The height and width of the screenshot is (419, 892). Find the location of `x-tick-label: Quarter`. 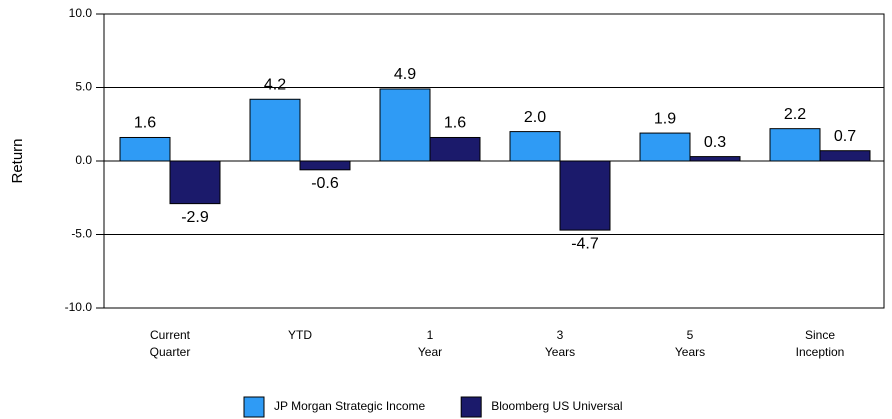

x-tick-label: Quarter is located at coordinates (170, 352).